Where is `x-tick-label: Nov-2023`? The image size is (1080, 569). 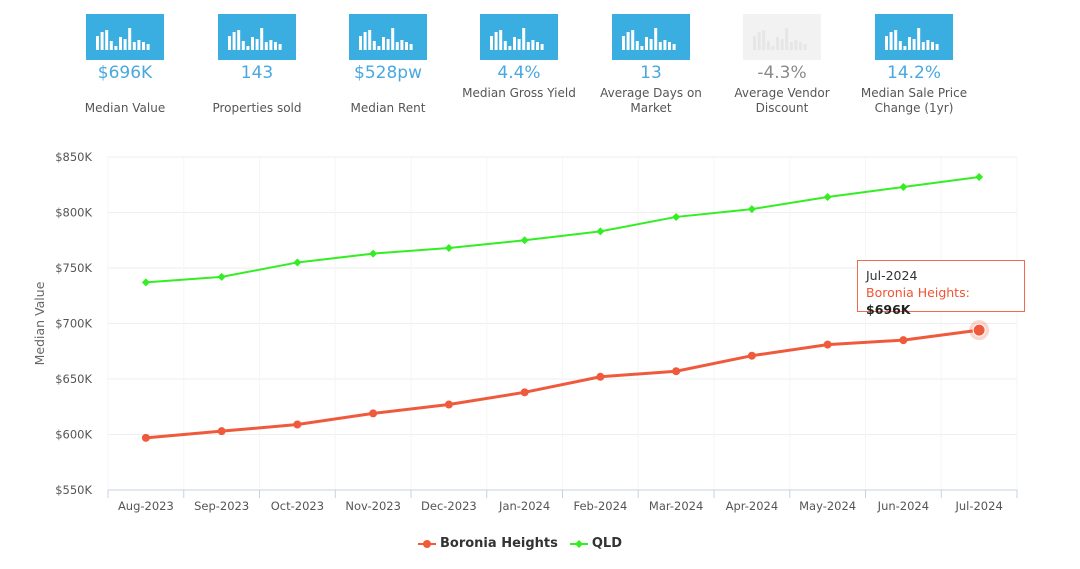 x-tick-label: Nov-2023 is located at coordinates (373, 506).